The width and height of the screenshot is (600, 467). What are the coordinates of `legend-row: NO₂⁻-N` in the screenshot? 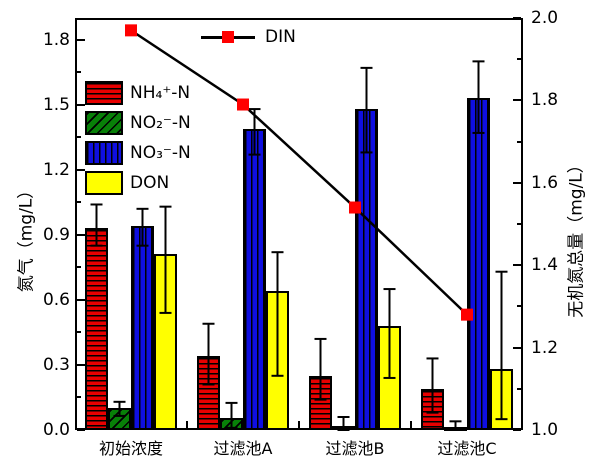 It's located at (138, 123).